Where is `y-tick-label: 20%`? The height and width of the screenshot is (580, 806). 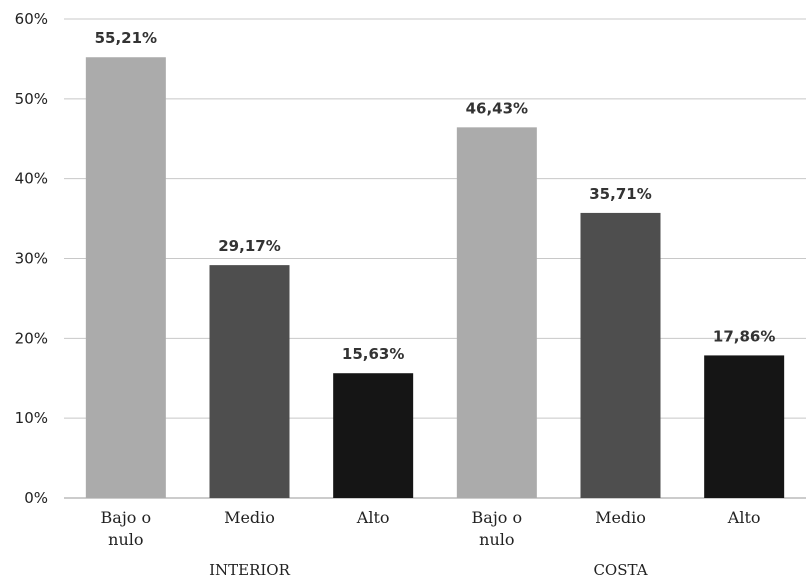 y-tick-label: 20% is located at coordinates (31, 338).